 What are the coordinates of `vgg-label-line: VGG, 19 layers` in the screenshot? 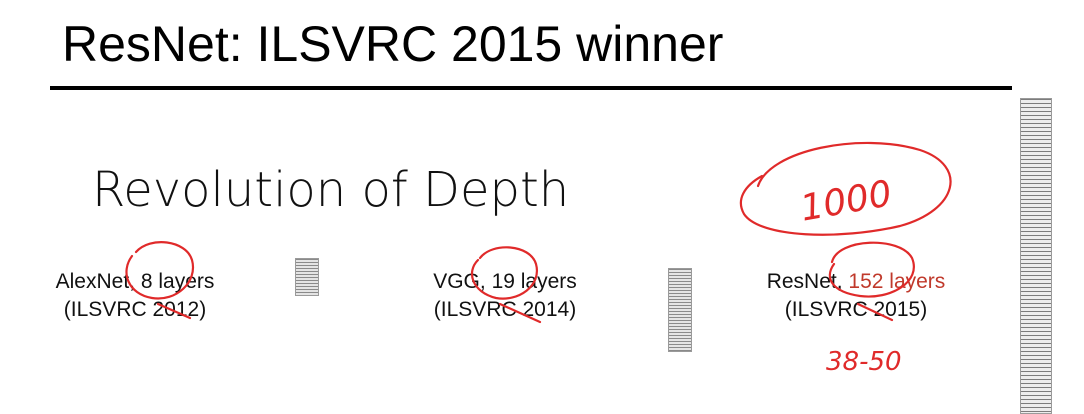 It's located at (505, 282).